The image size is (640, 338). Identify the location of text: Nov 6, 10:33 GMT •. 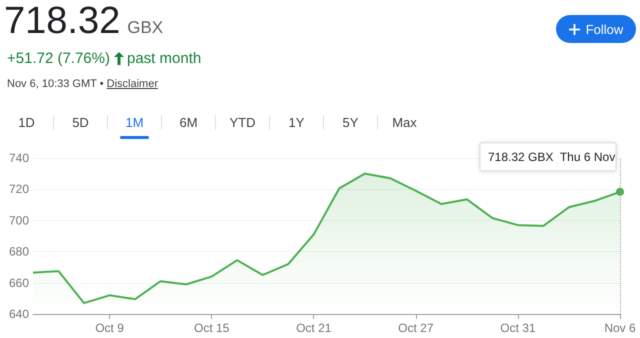
(56, 84).